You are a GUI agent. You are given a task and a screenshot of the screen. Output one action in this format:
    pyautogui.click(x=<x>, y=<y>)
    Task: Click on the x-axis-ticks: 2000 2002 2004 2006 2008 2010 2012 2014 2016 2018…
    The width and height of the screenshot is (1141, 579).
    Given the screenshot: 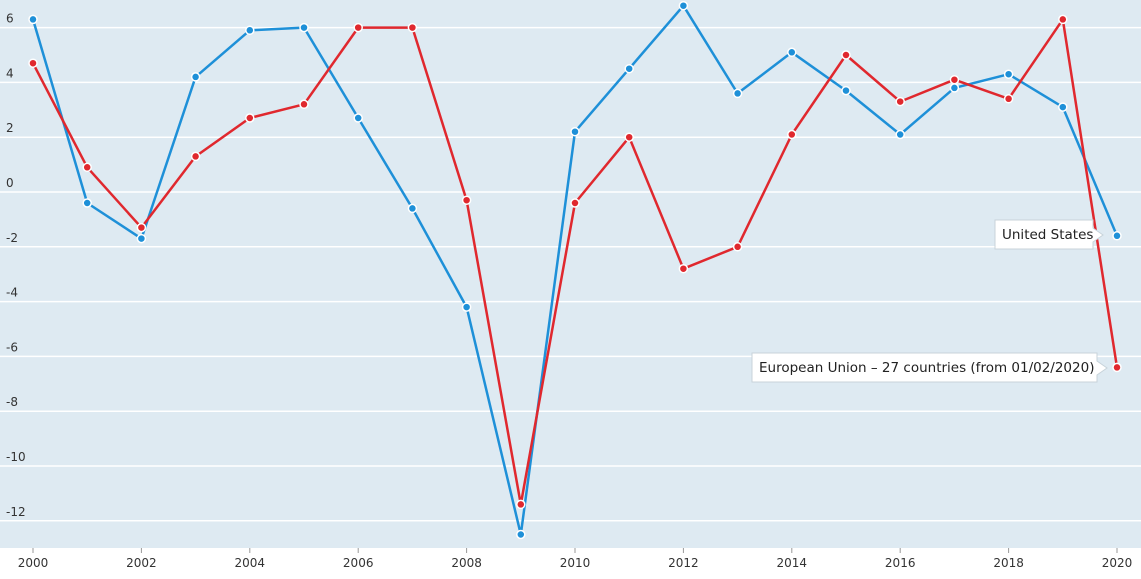 What is the action you would take?
    pyautogui.click(x=575, y=559)
    